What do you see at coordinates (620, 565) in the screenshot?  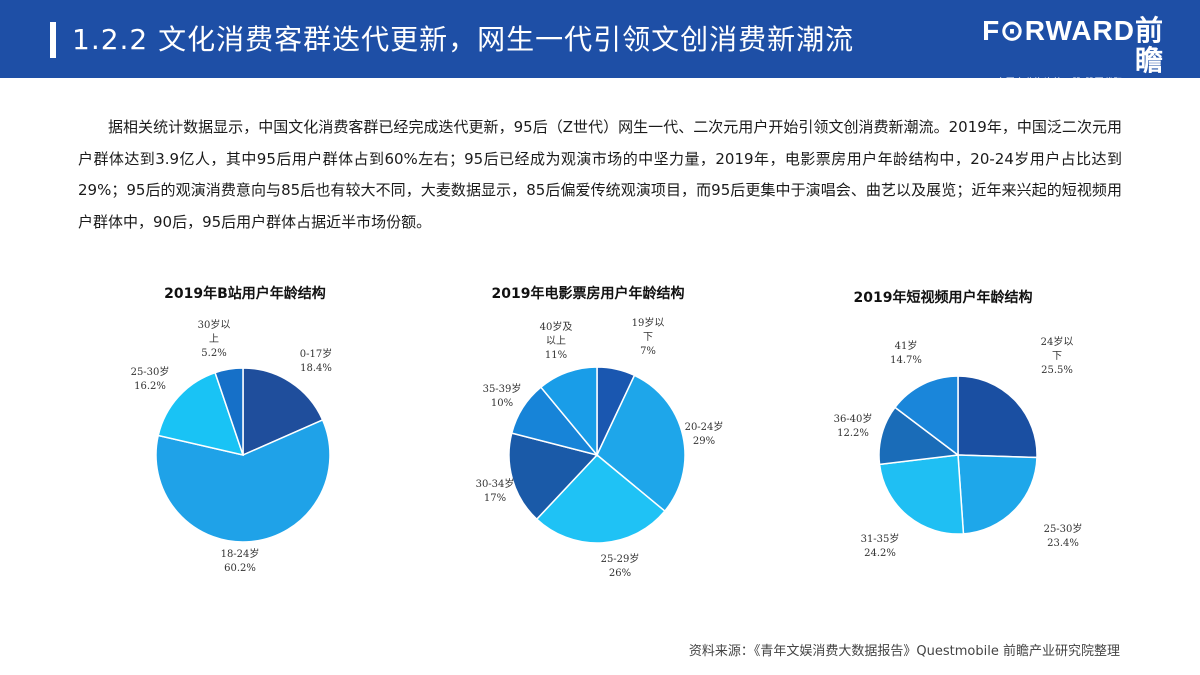 I see `pie-1-label-2: 25-29岁 26%` at bounding box center [620, 565].